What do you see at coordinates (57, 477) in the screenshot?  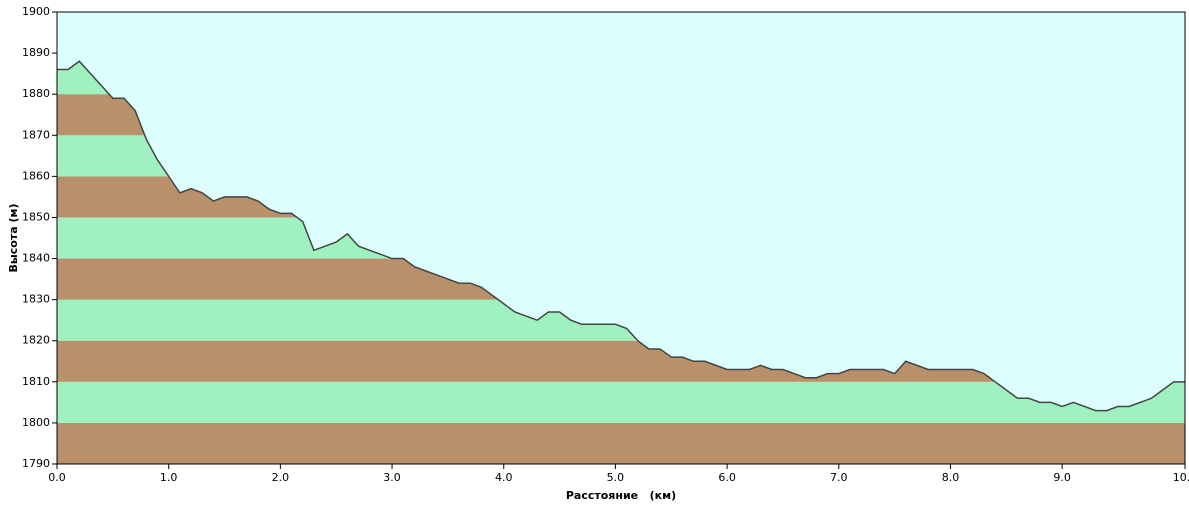 I see `x-tick-label: 0.0` at bounding box center [57, 477].